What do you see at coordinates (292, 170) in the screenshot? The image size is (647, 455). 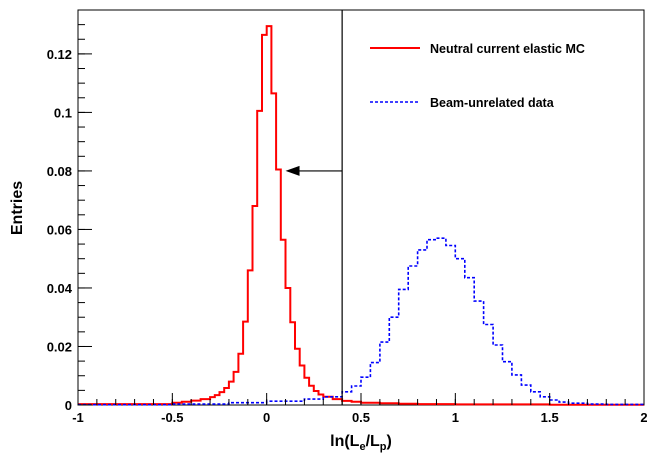 I see `cut-arrow-head` at bounding box center [292, 170].